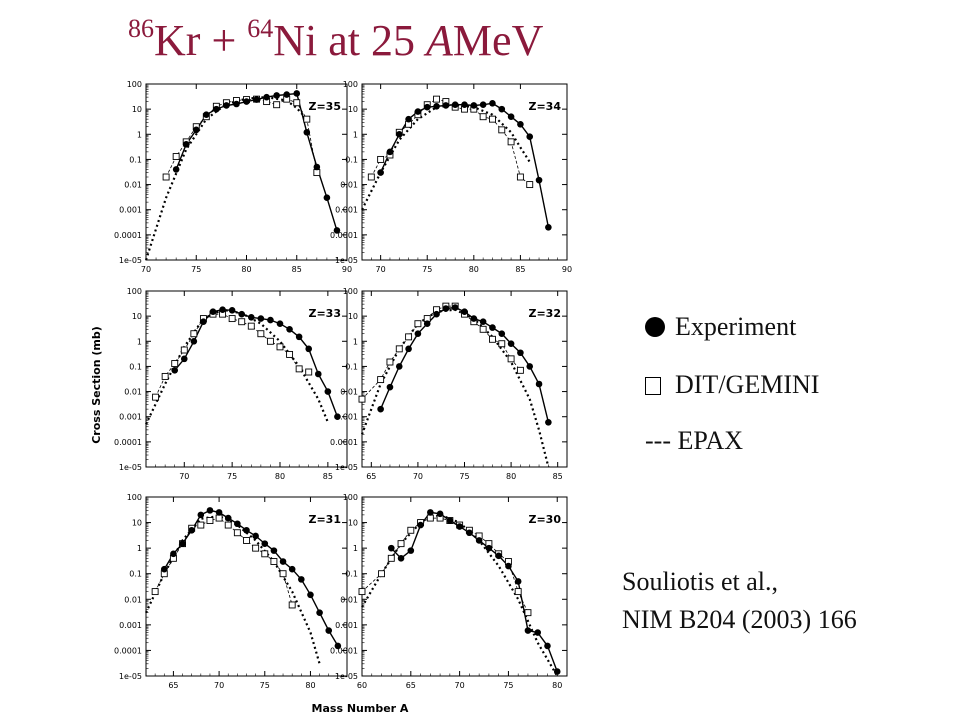 The height and width of the screenshot is (720, 960). What do you see at coordinates (324, 106) in the screenshot?
I see `panel-z-label: Z=35` at bounding box center [324, 106].